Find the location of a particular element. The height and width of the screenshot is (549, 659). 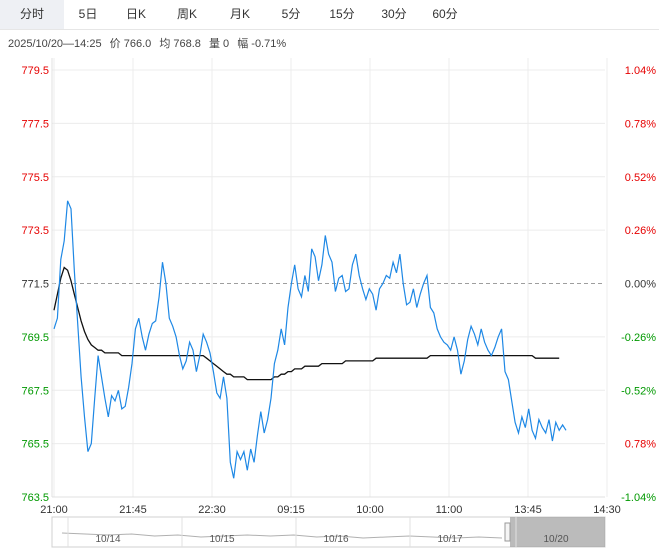

tab-30min: 30分 is located at coordinates (394, 14).